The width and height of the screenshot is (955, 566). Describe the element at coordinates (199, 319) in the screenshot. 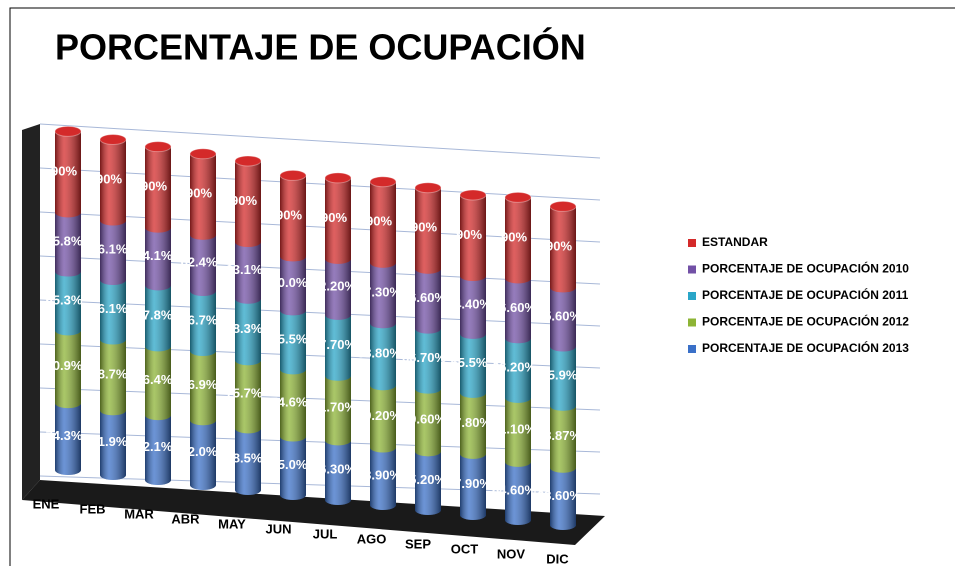

I see `data-label: 66.7%` at that location.